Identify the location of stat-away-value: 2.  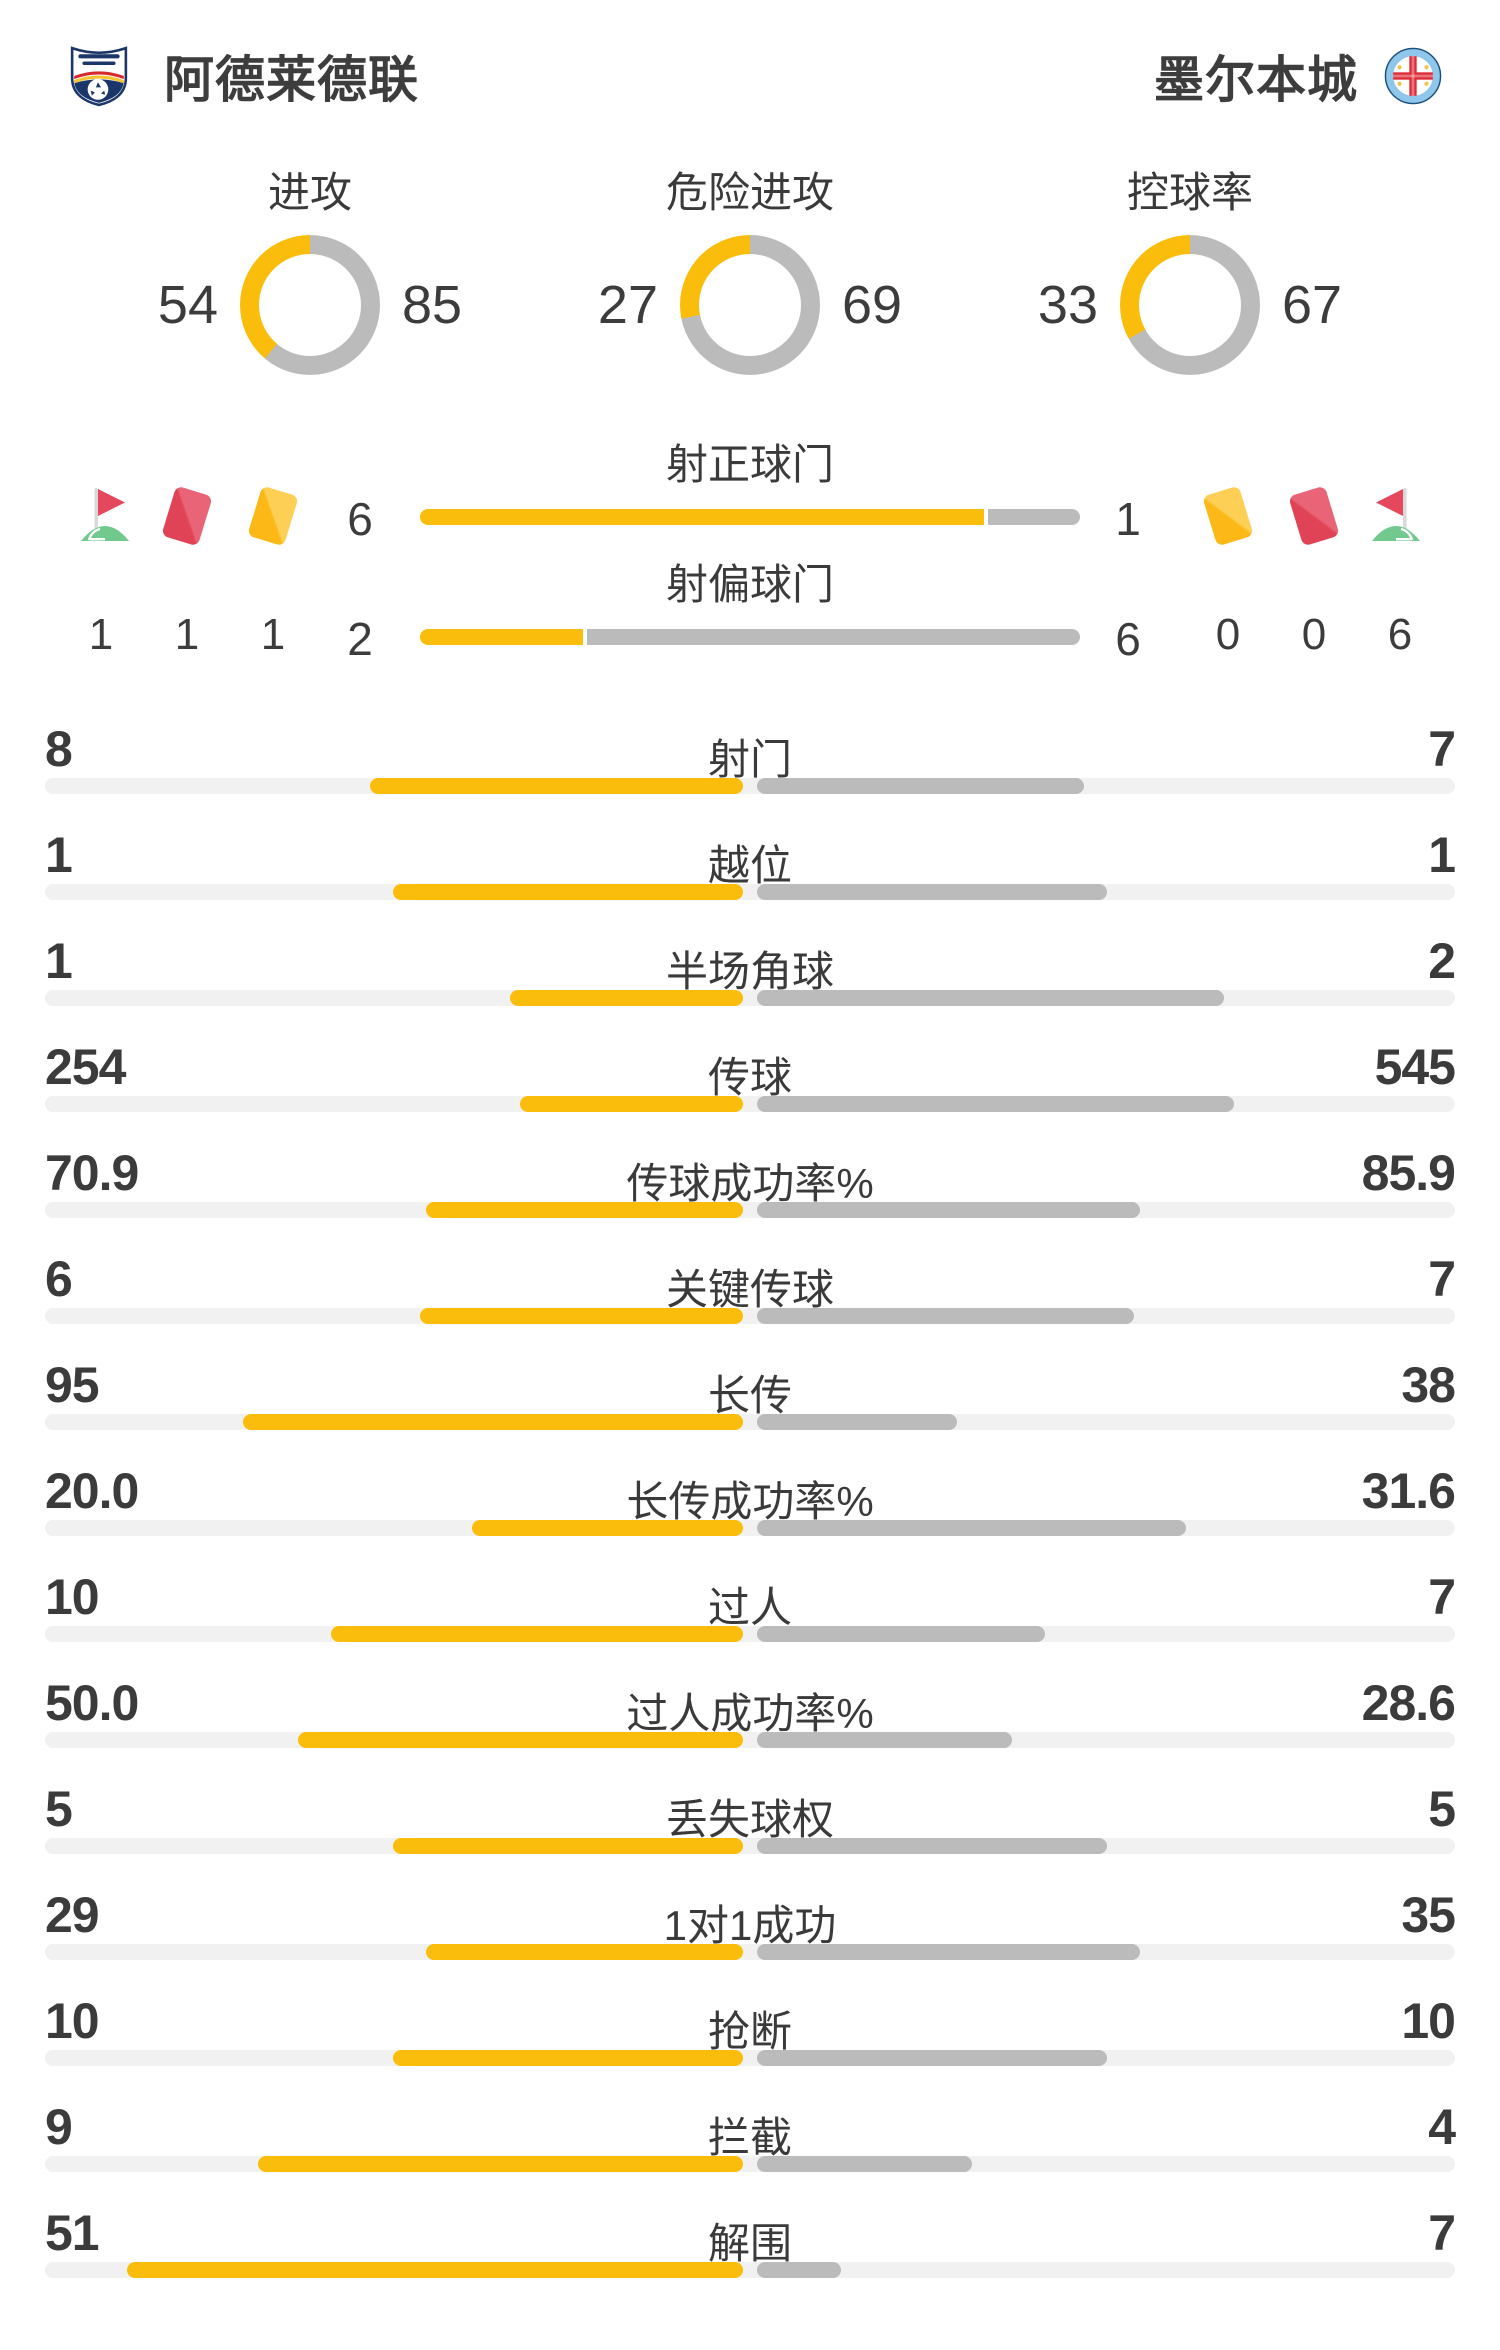
(1442, 961).